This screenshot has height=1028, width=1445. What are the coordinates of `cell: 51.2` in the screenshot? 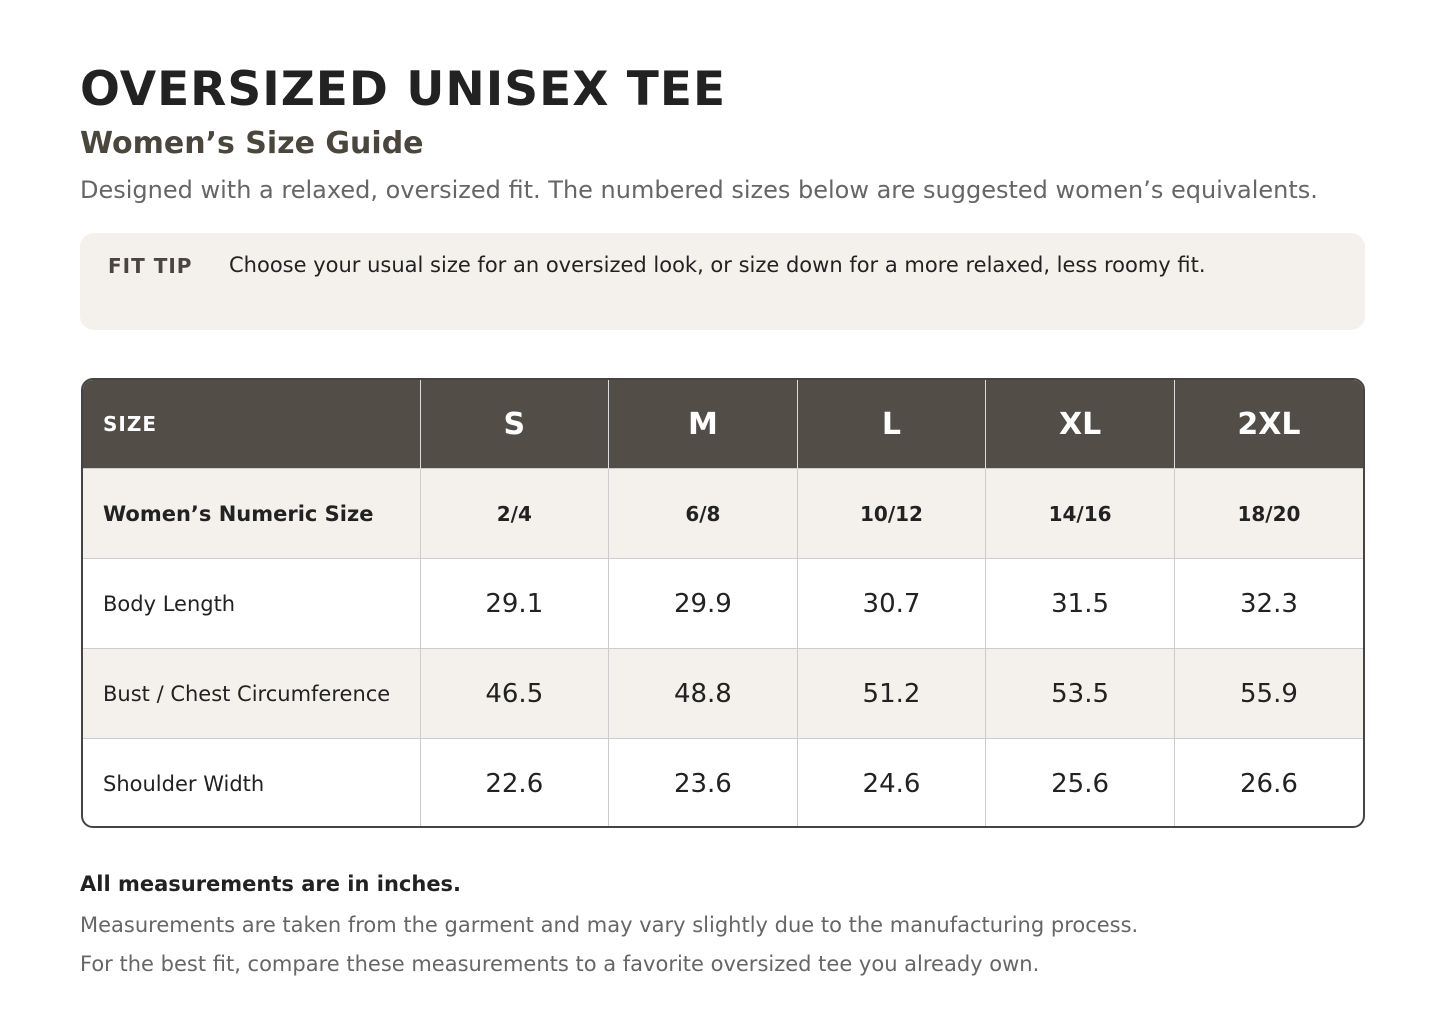 It's located at (891, 693).